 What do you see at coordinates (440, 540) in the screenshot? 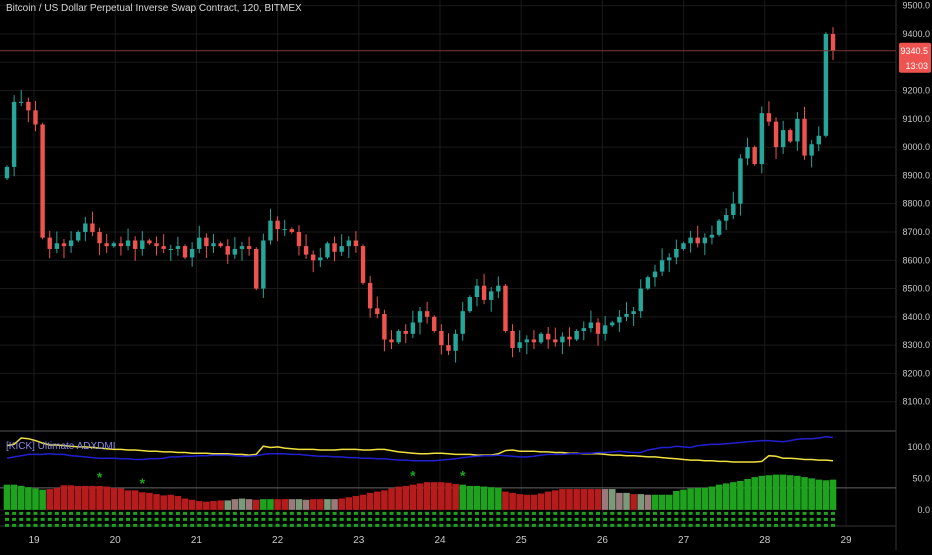
I see `x-tick-label: 24` at bounding box center [440, 540].